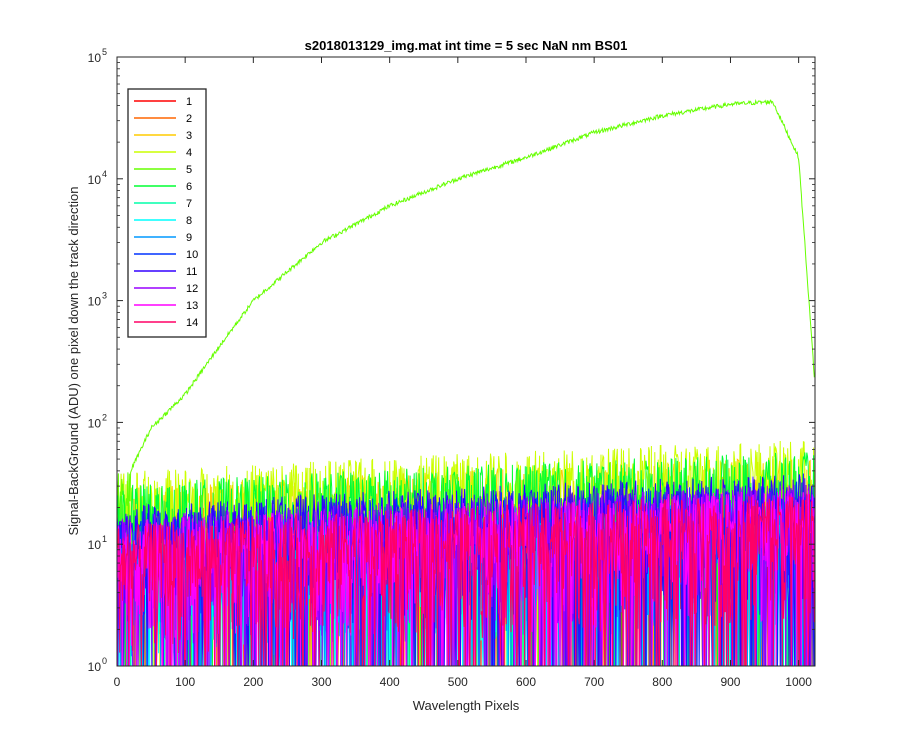 The height and width of the screenshot is (750, 900). I want to click on legend-label-7: 7, so click(189, 204).